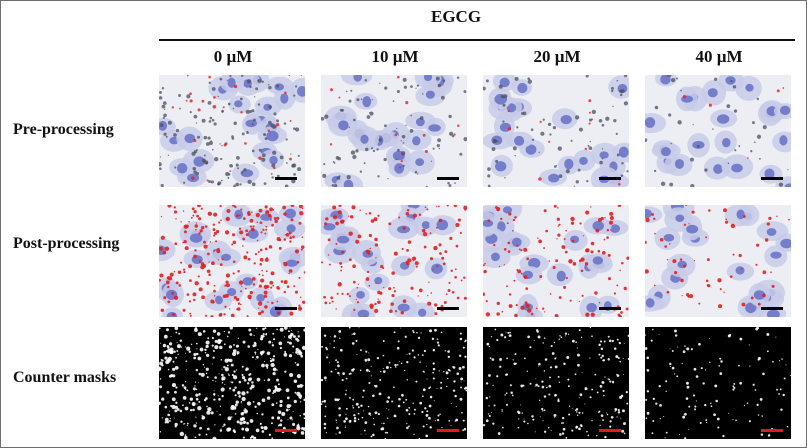 The image size is (807, 448). I want to click on group-title: EGCG, so click(456, 16).